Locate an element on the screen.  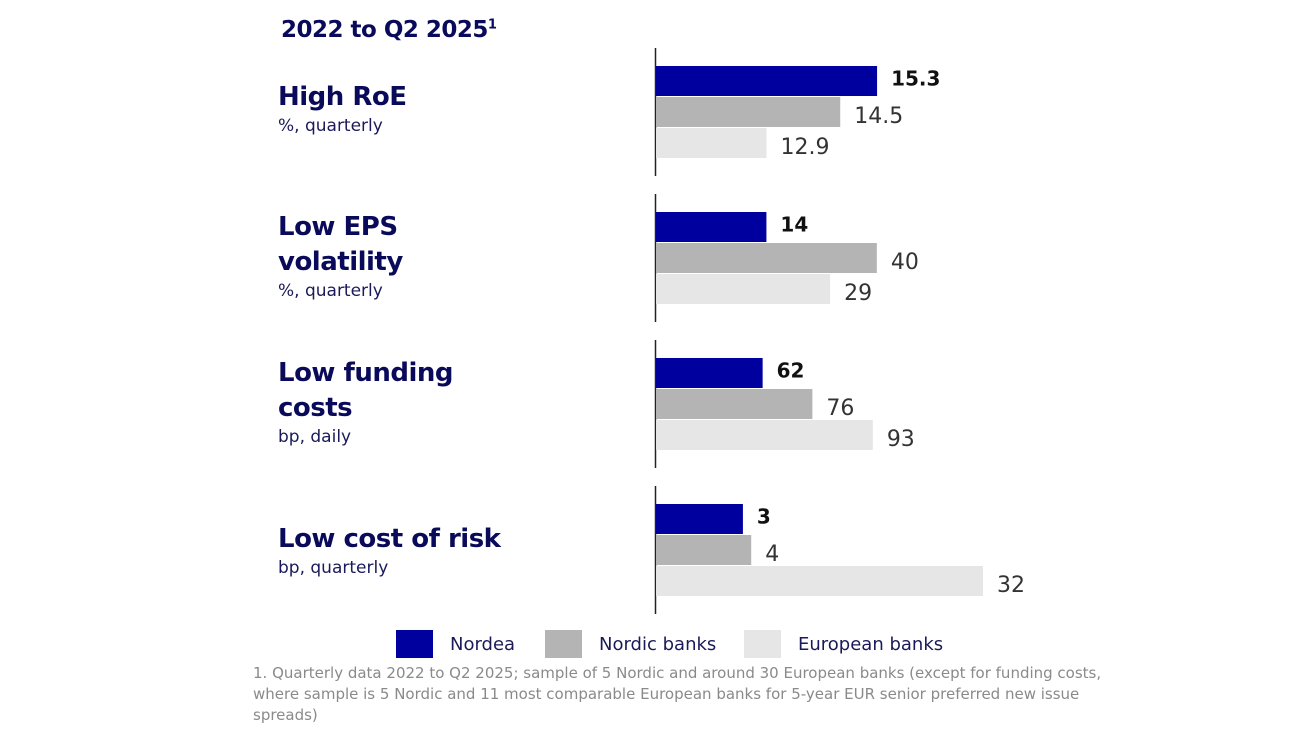
legend-label: European banks is located at coordinates (870, 644).